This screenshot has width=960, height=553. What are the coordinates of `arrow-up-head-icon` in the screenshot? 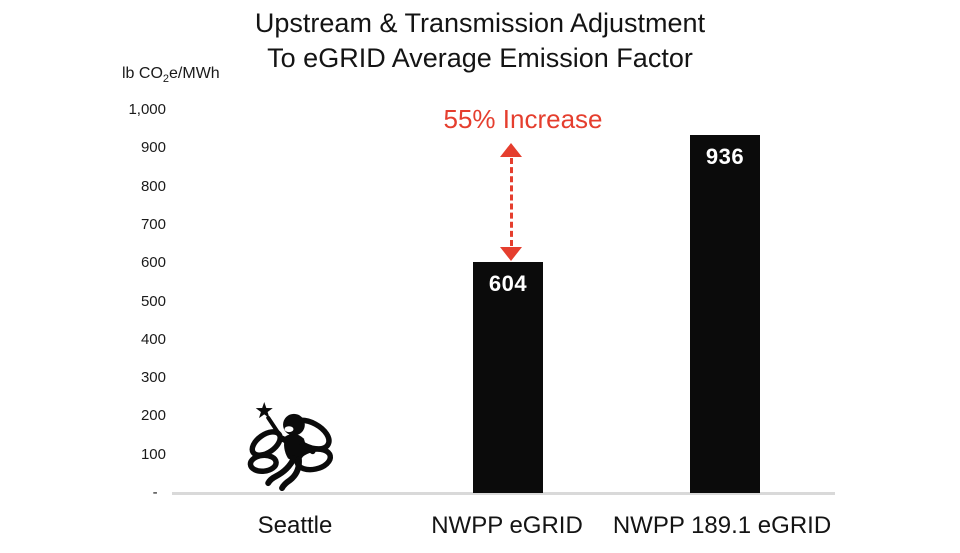 It's located at (511, 150).